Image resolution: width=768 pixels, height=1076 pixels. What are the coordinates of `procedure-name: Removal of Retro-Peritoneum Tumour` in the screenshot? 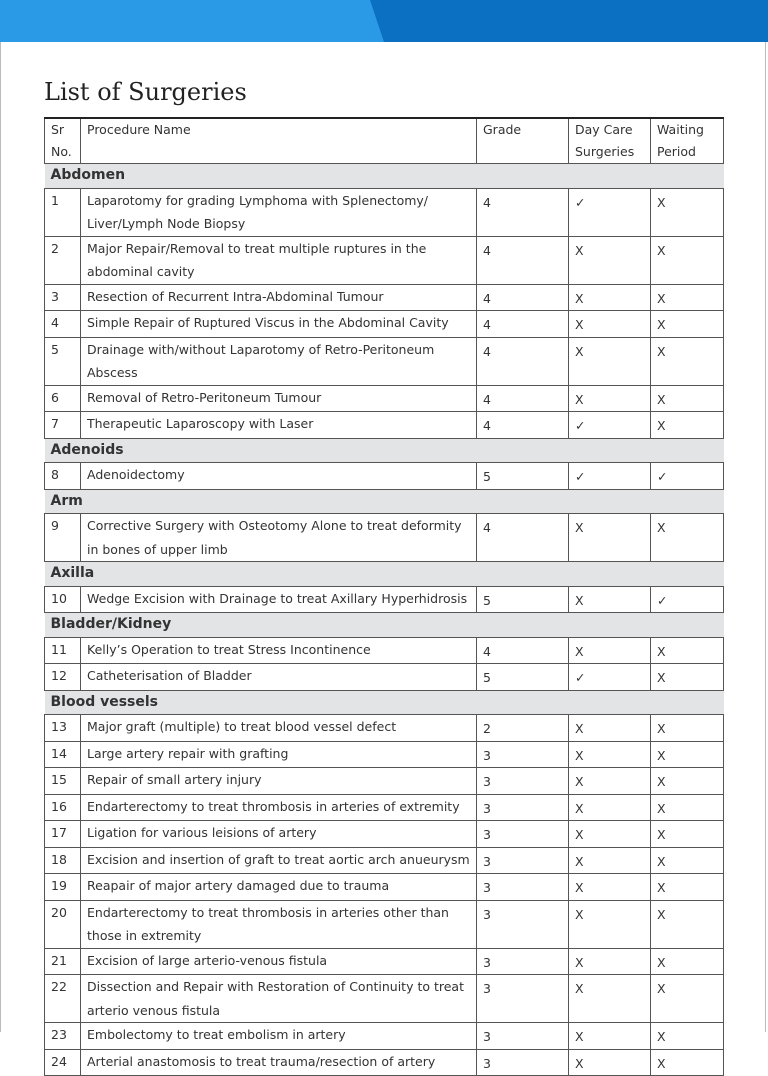 It's located at (278, 398).